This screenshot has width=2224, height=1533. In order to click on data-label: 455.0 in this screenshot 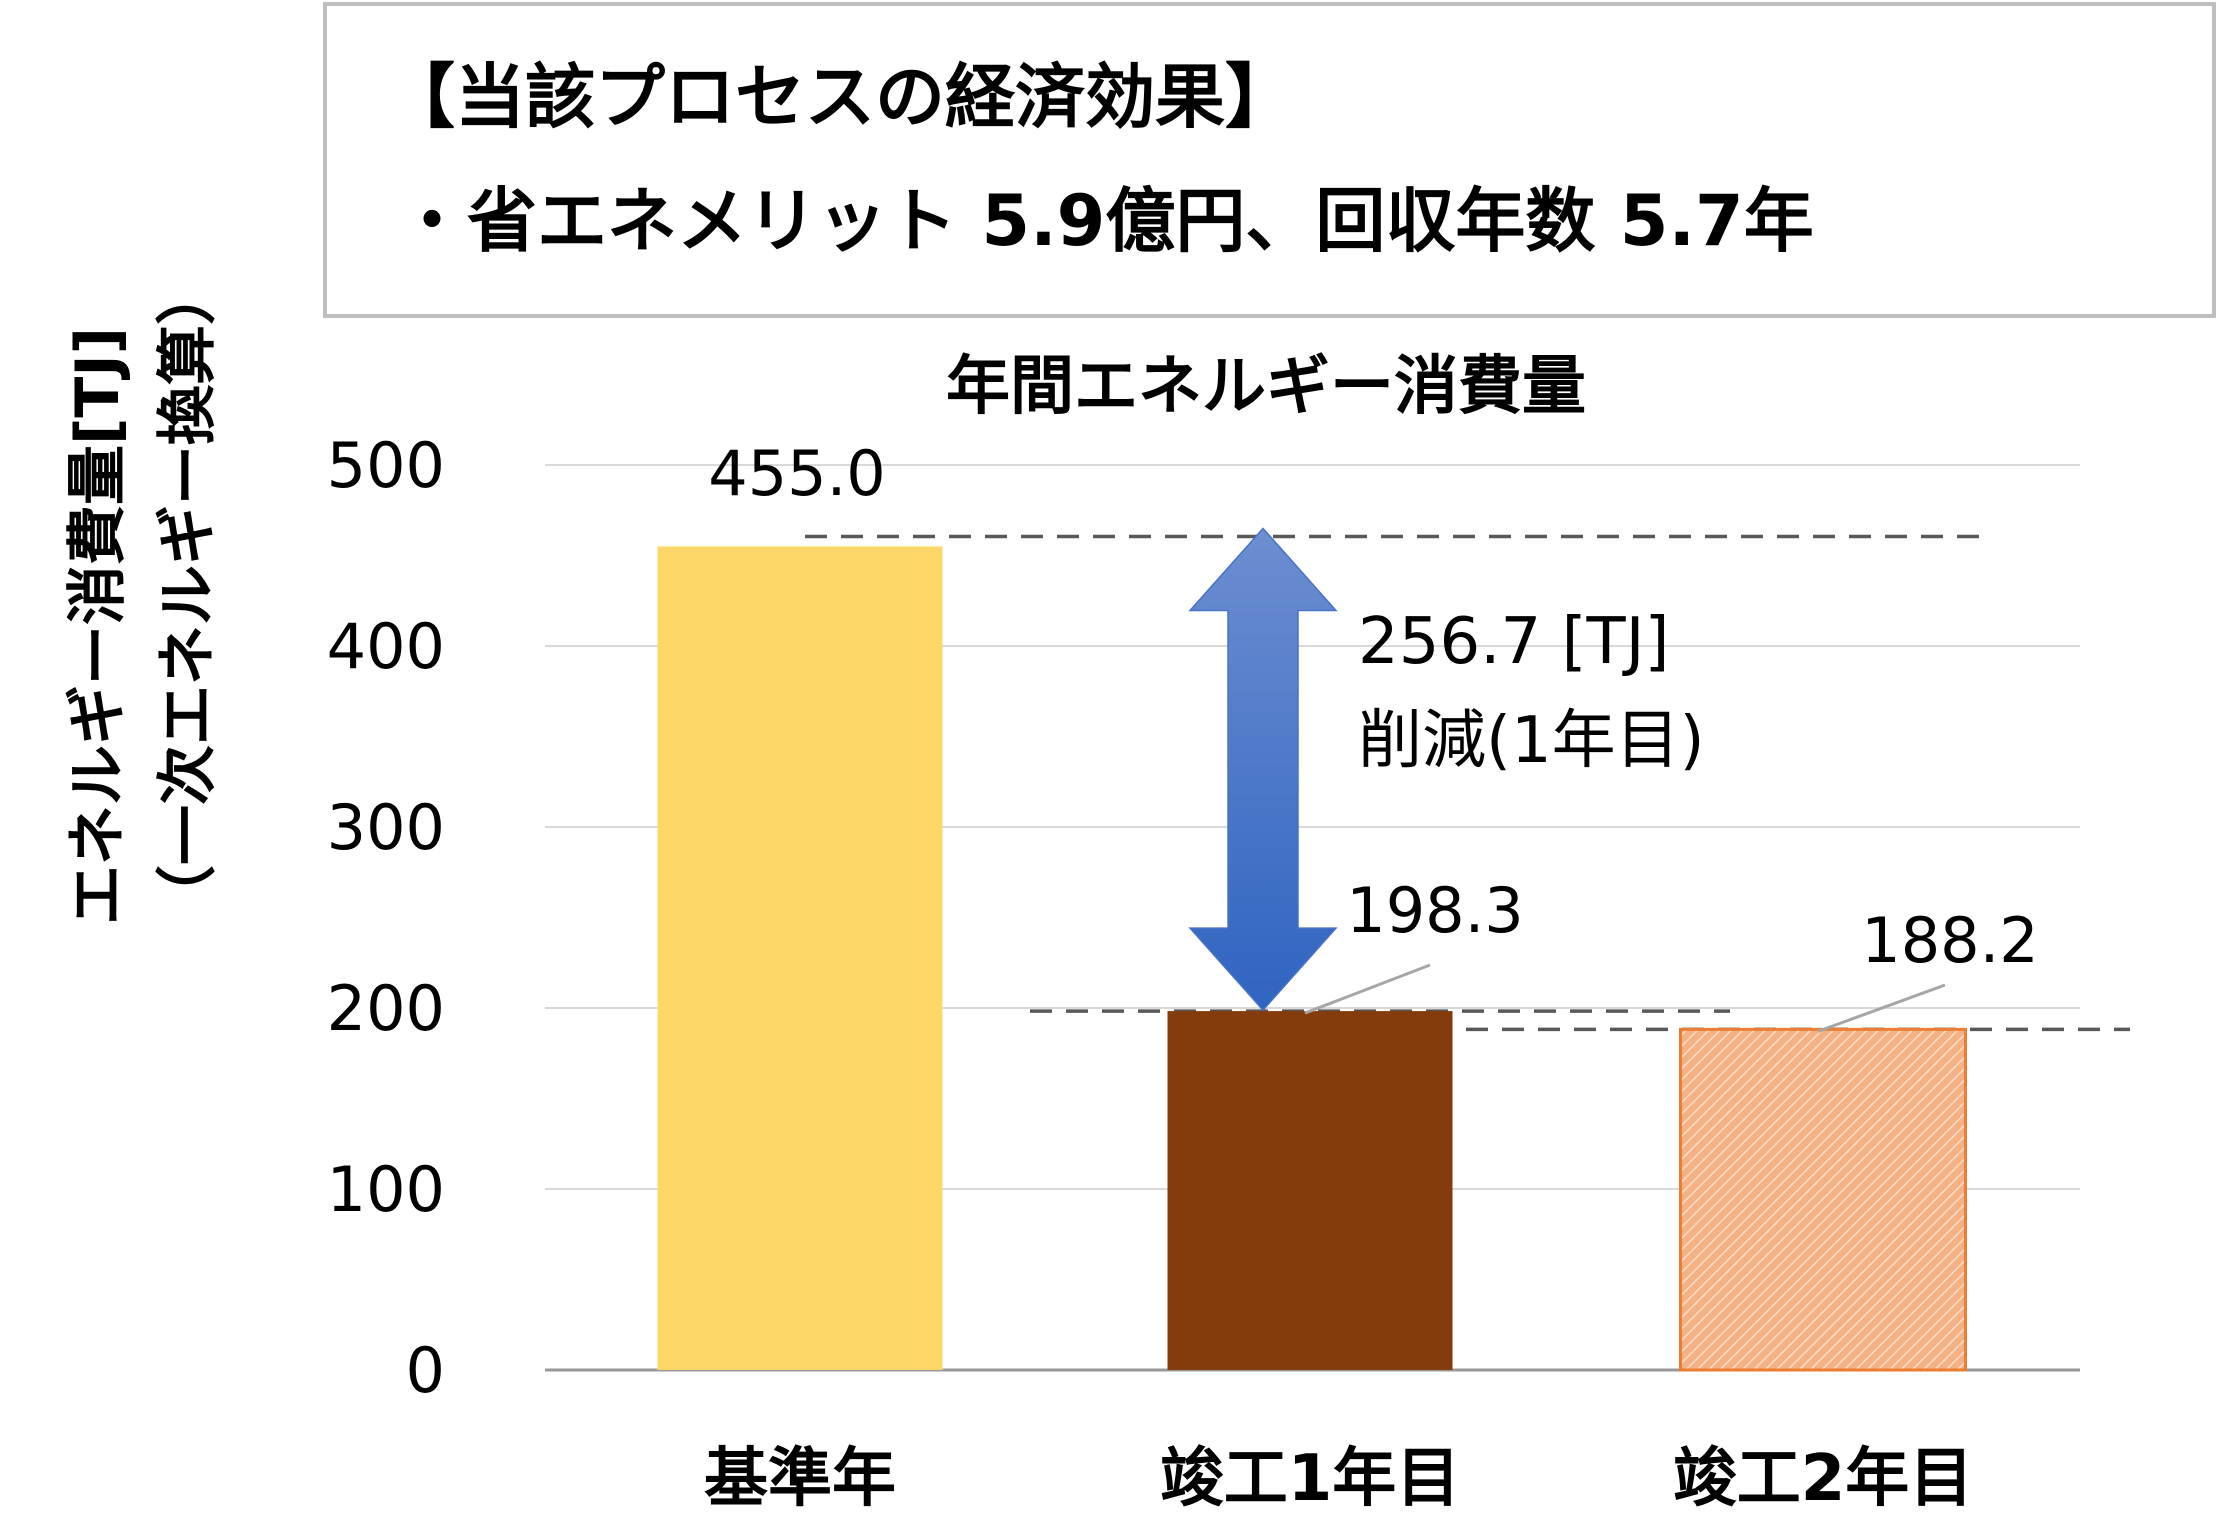, I will do `click(797, 473)`.